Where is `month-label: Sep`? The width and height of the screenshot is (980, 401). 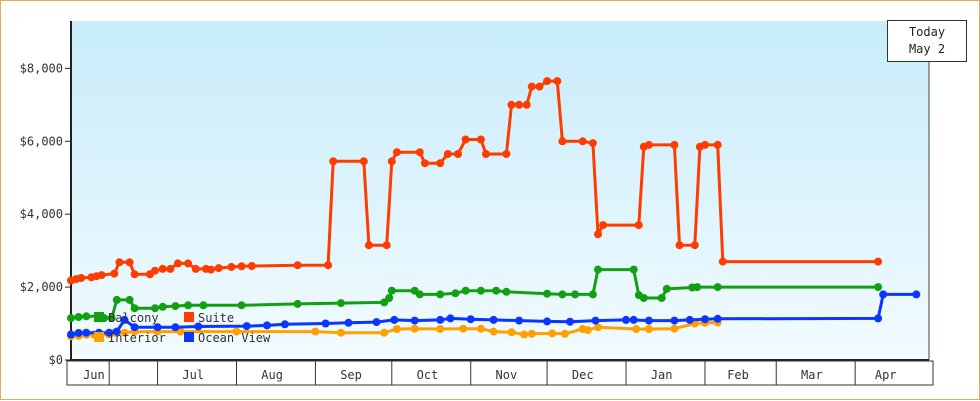 month-label: Sep is located at coordinates (351, 375).